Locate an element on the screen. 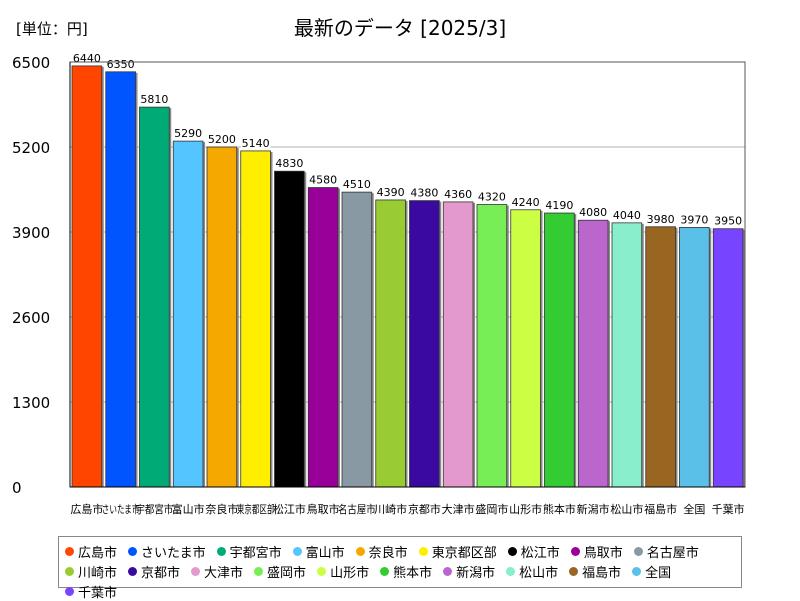 The width and height of the screenshot is (800, 601). x-tick-label: 福島市 is located at coordinates (660, 509).